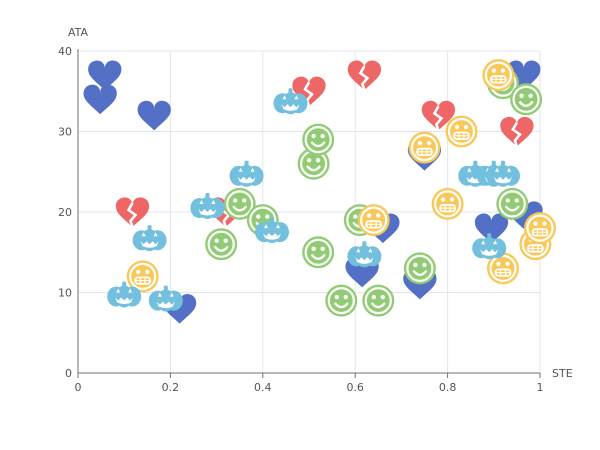 The image size is (600, 450). Describe the element at coordinates (68, 373) in the screenshot. I see `y-tick-label: 0` at that location.